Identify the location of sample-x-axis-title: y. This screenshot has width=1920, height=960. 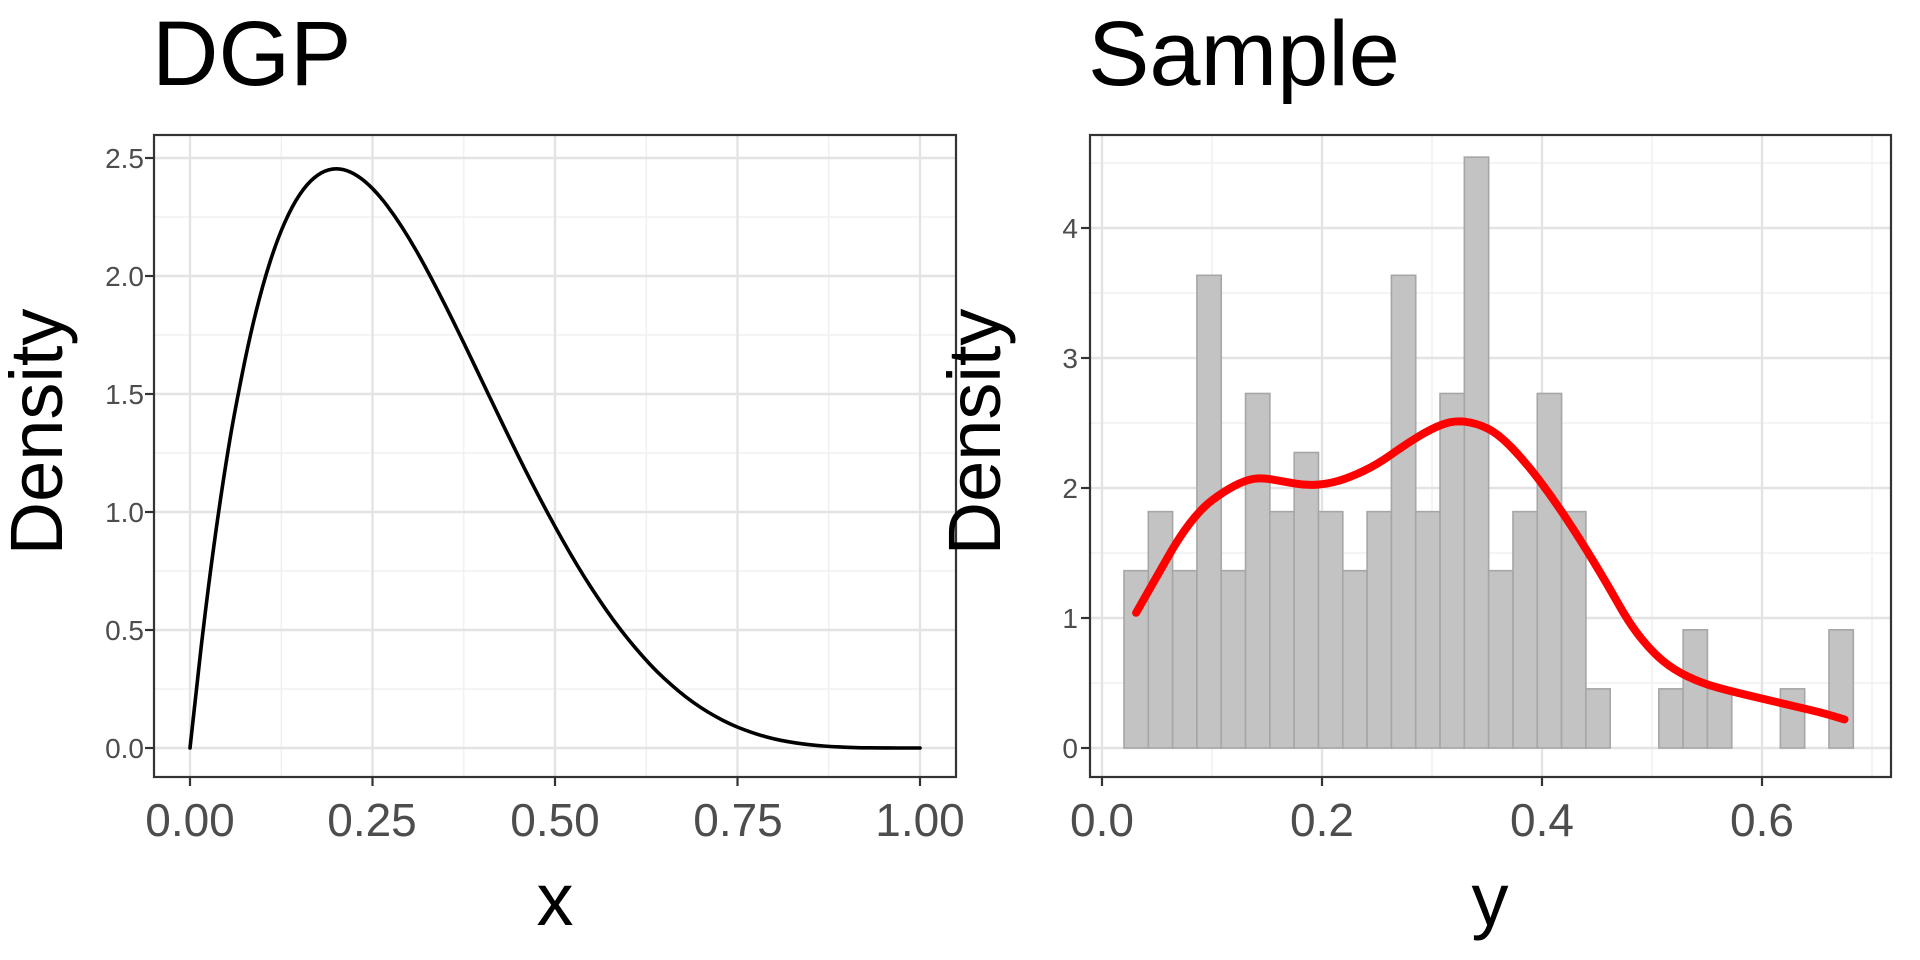
(1490, 899).